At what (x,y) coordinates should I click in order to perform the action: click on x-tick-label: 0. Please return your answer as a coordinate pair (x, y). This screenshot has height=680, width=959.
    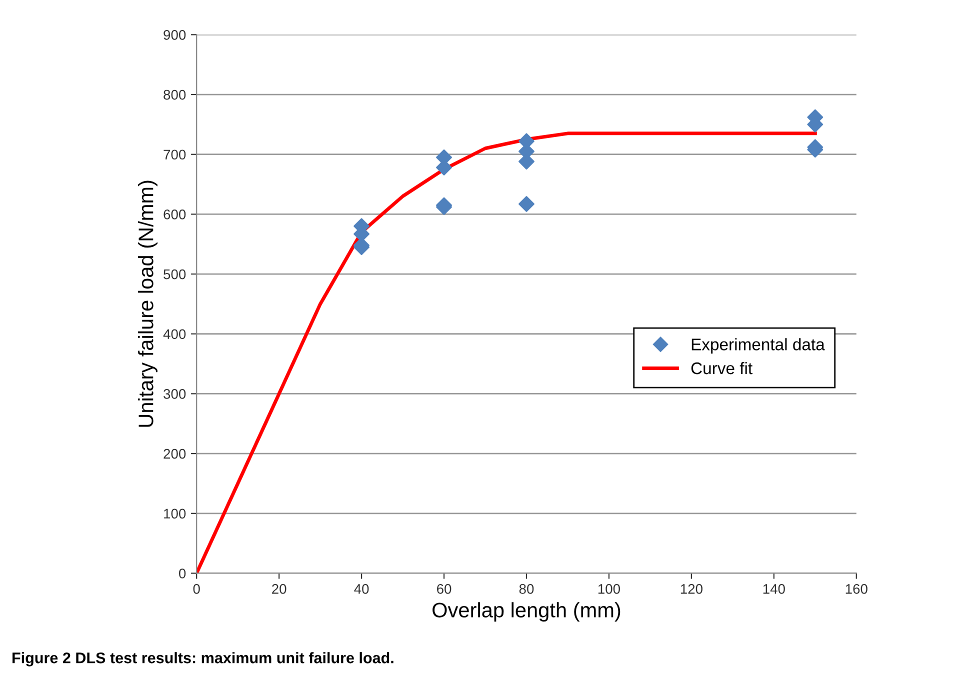
    Looking at the image, I should click on (196, 589).